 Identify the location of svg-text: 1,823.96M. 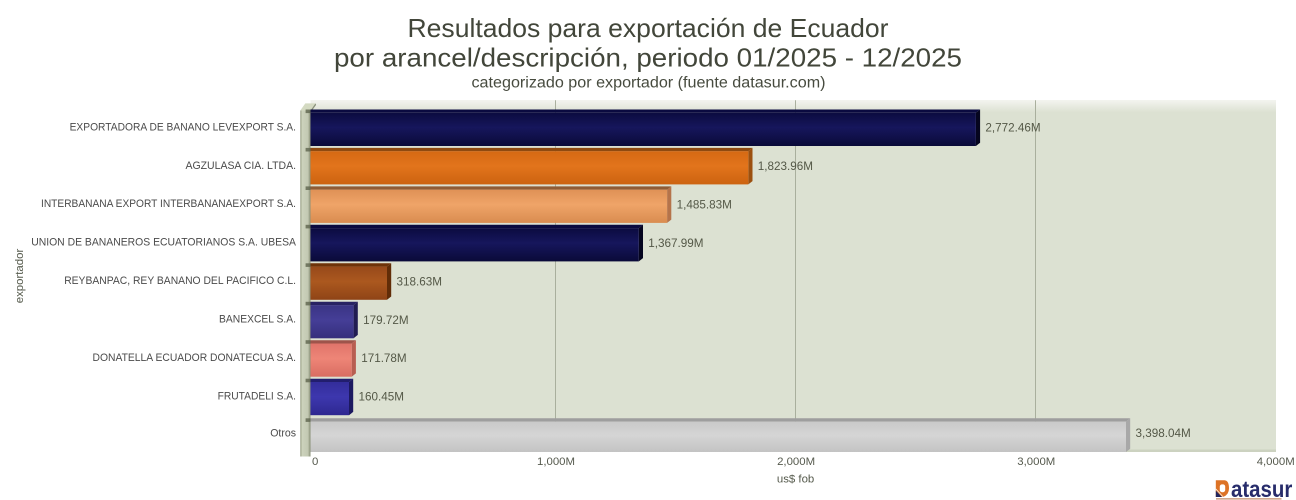
(785, 166).